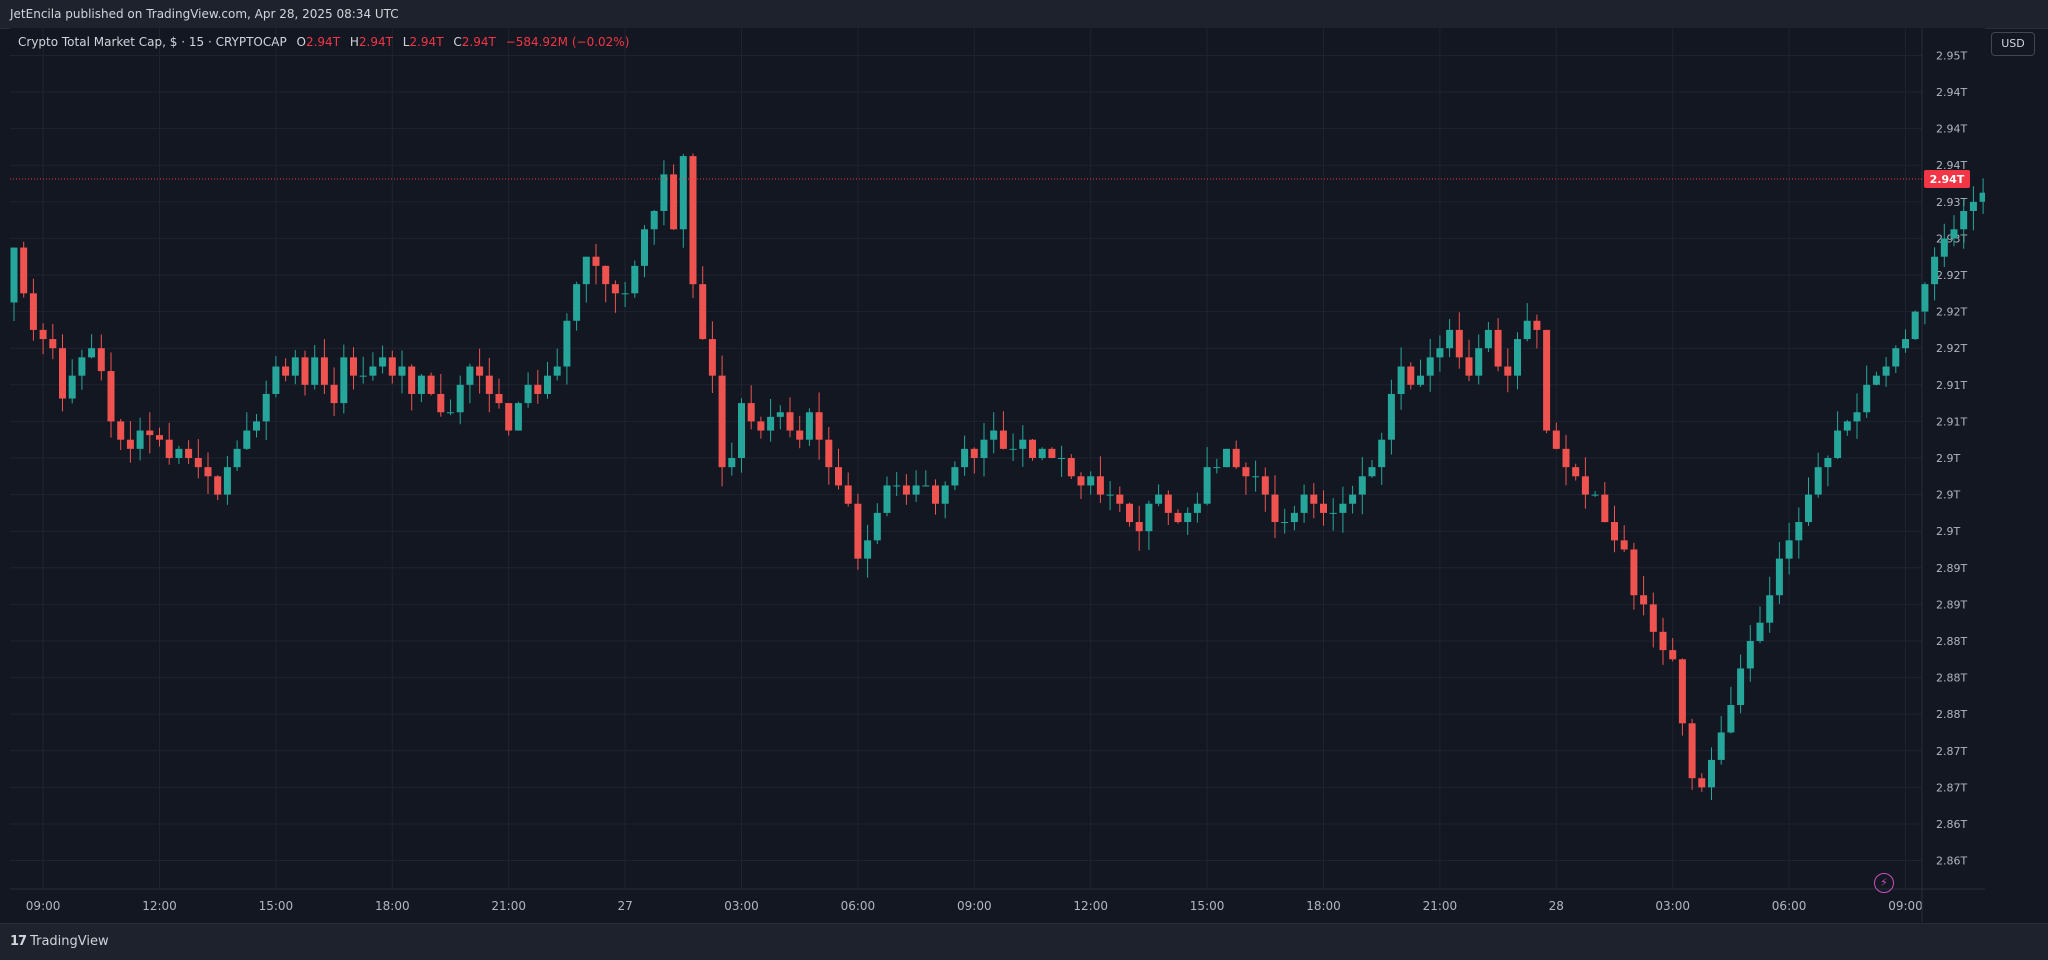 The width and height of the screenshot is (2048, 960). What do you see at coordinates (375, 42) in the screenshot?
I see `high-value: 2.94T` at bounding box center [375, 42].